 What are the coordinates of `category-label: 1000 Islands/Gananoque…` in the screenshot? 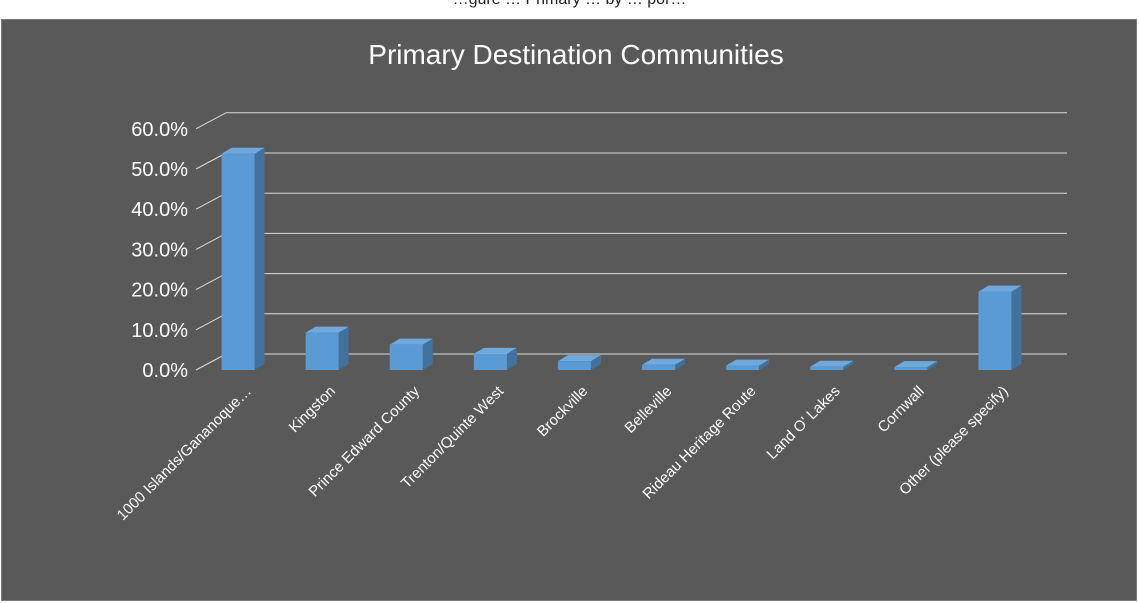 It's located at (184, 453).